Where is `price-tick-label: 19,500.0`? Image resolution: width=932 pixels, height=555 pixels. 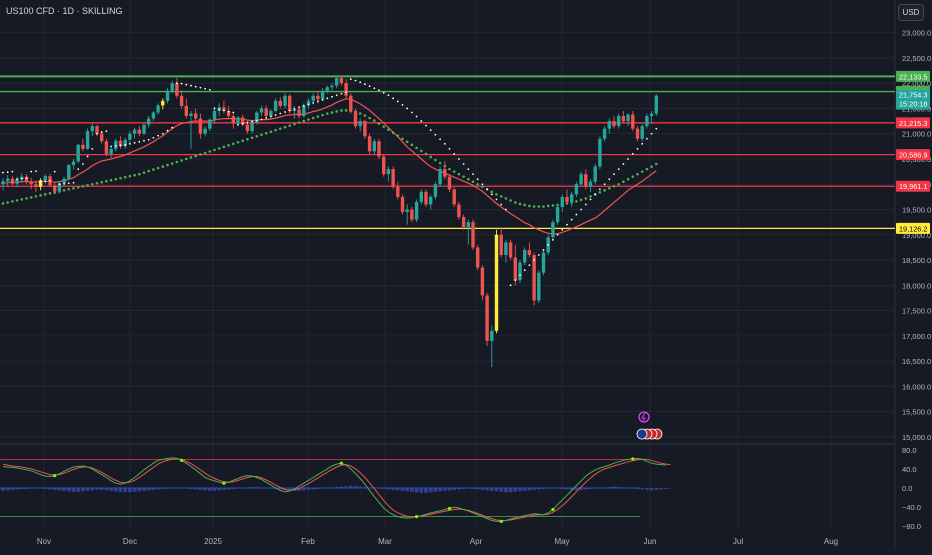
price-tick-label: 19,500.0 is located at coordinates (916, 210).